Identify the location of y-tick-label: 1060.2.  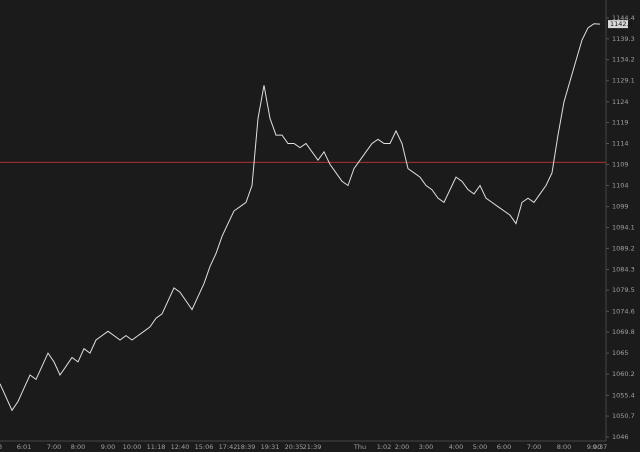
(623, 374).